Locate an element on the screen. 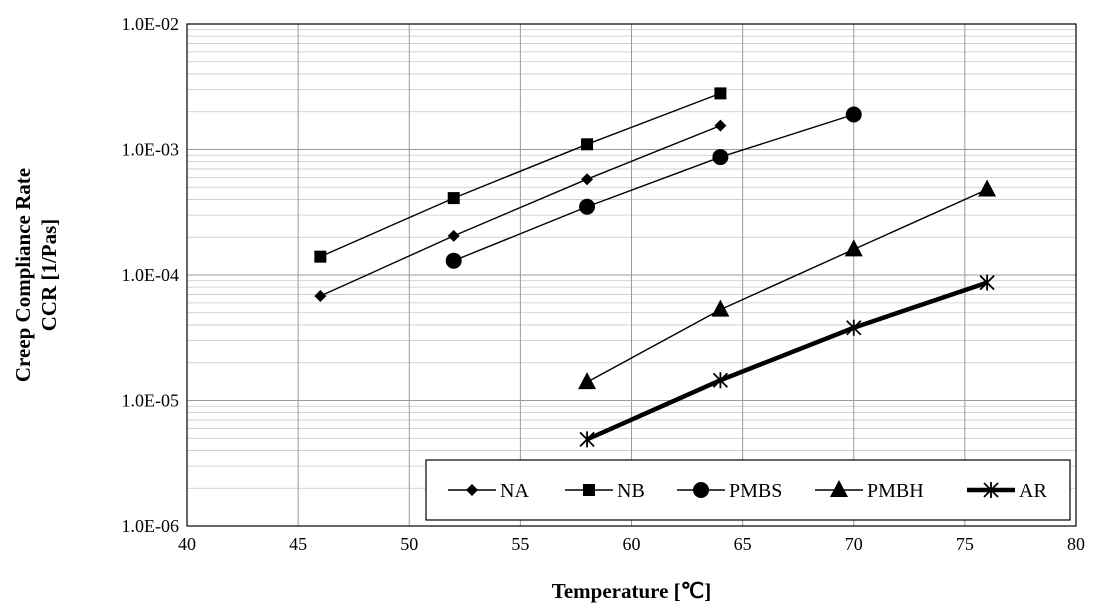 The width and height of the screenshot is (1094, 604). x-tick-label: 55 is located at coordinates (520, 544).